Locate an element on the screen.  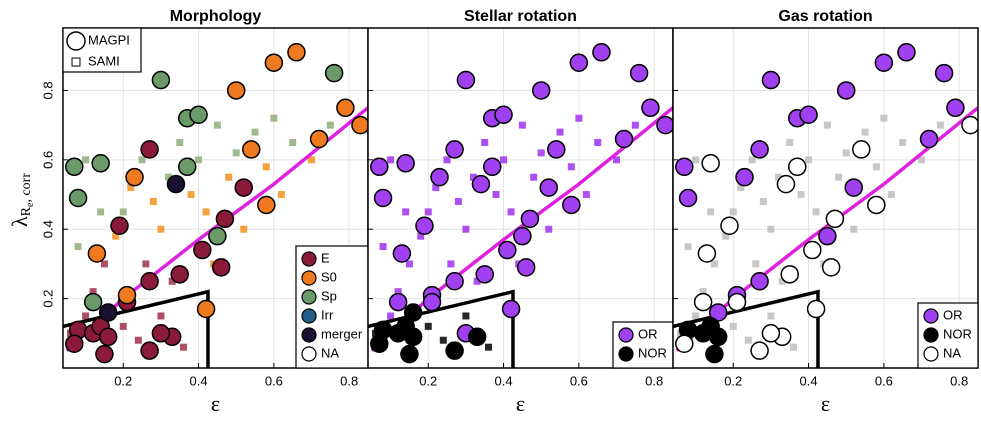
legend-label: NA is located at coordinates (952, 352).